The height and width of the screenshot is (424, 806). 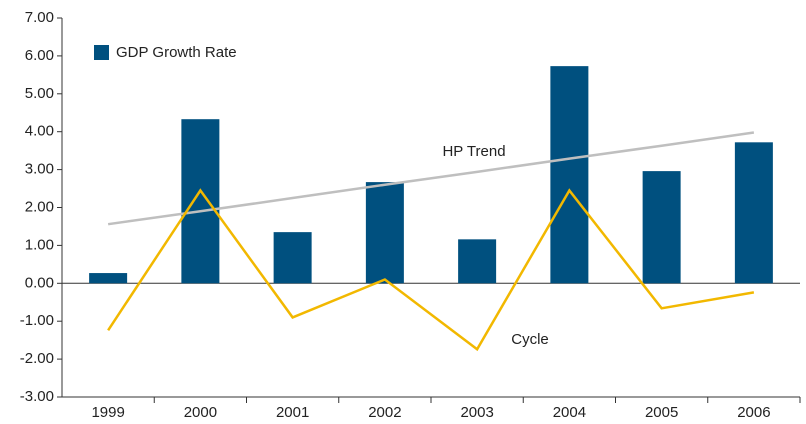 What do you see at coordinates (39, 169) in the screenshot?
I see `y-tick-label: 3.00` at bounding box center [39, 169].